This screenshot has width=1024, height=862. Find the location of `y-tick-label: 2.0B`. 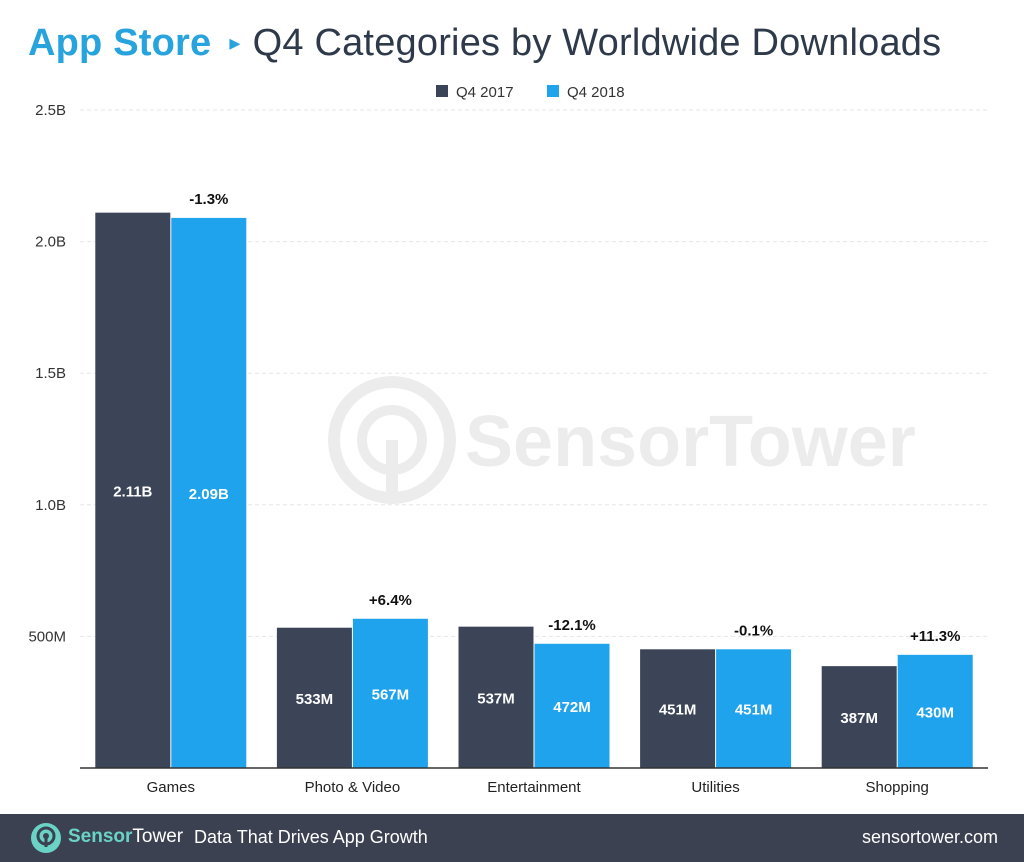

y-tick-label: 2.0B is located at coordinates (50, 242).